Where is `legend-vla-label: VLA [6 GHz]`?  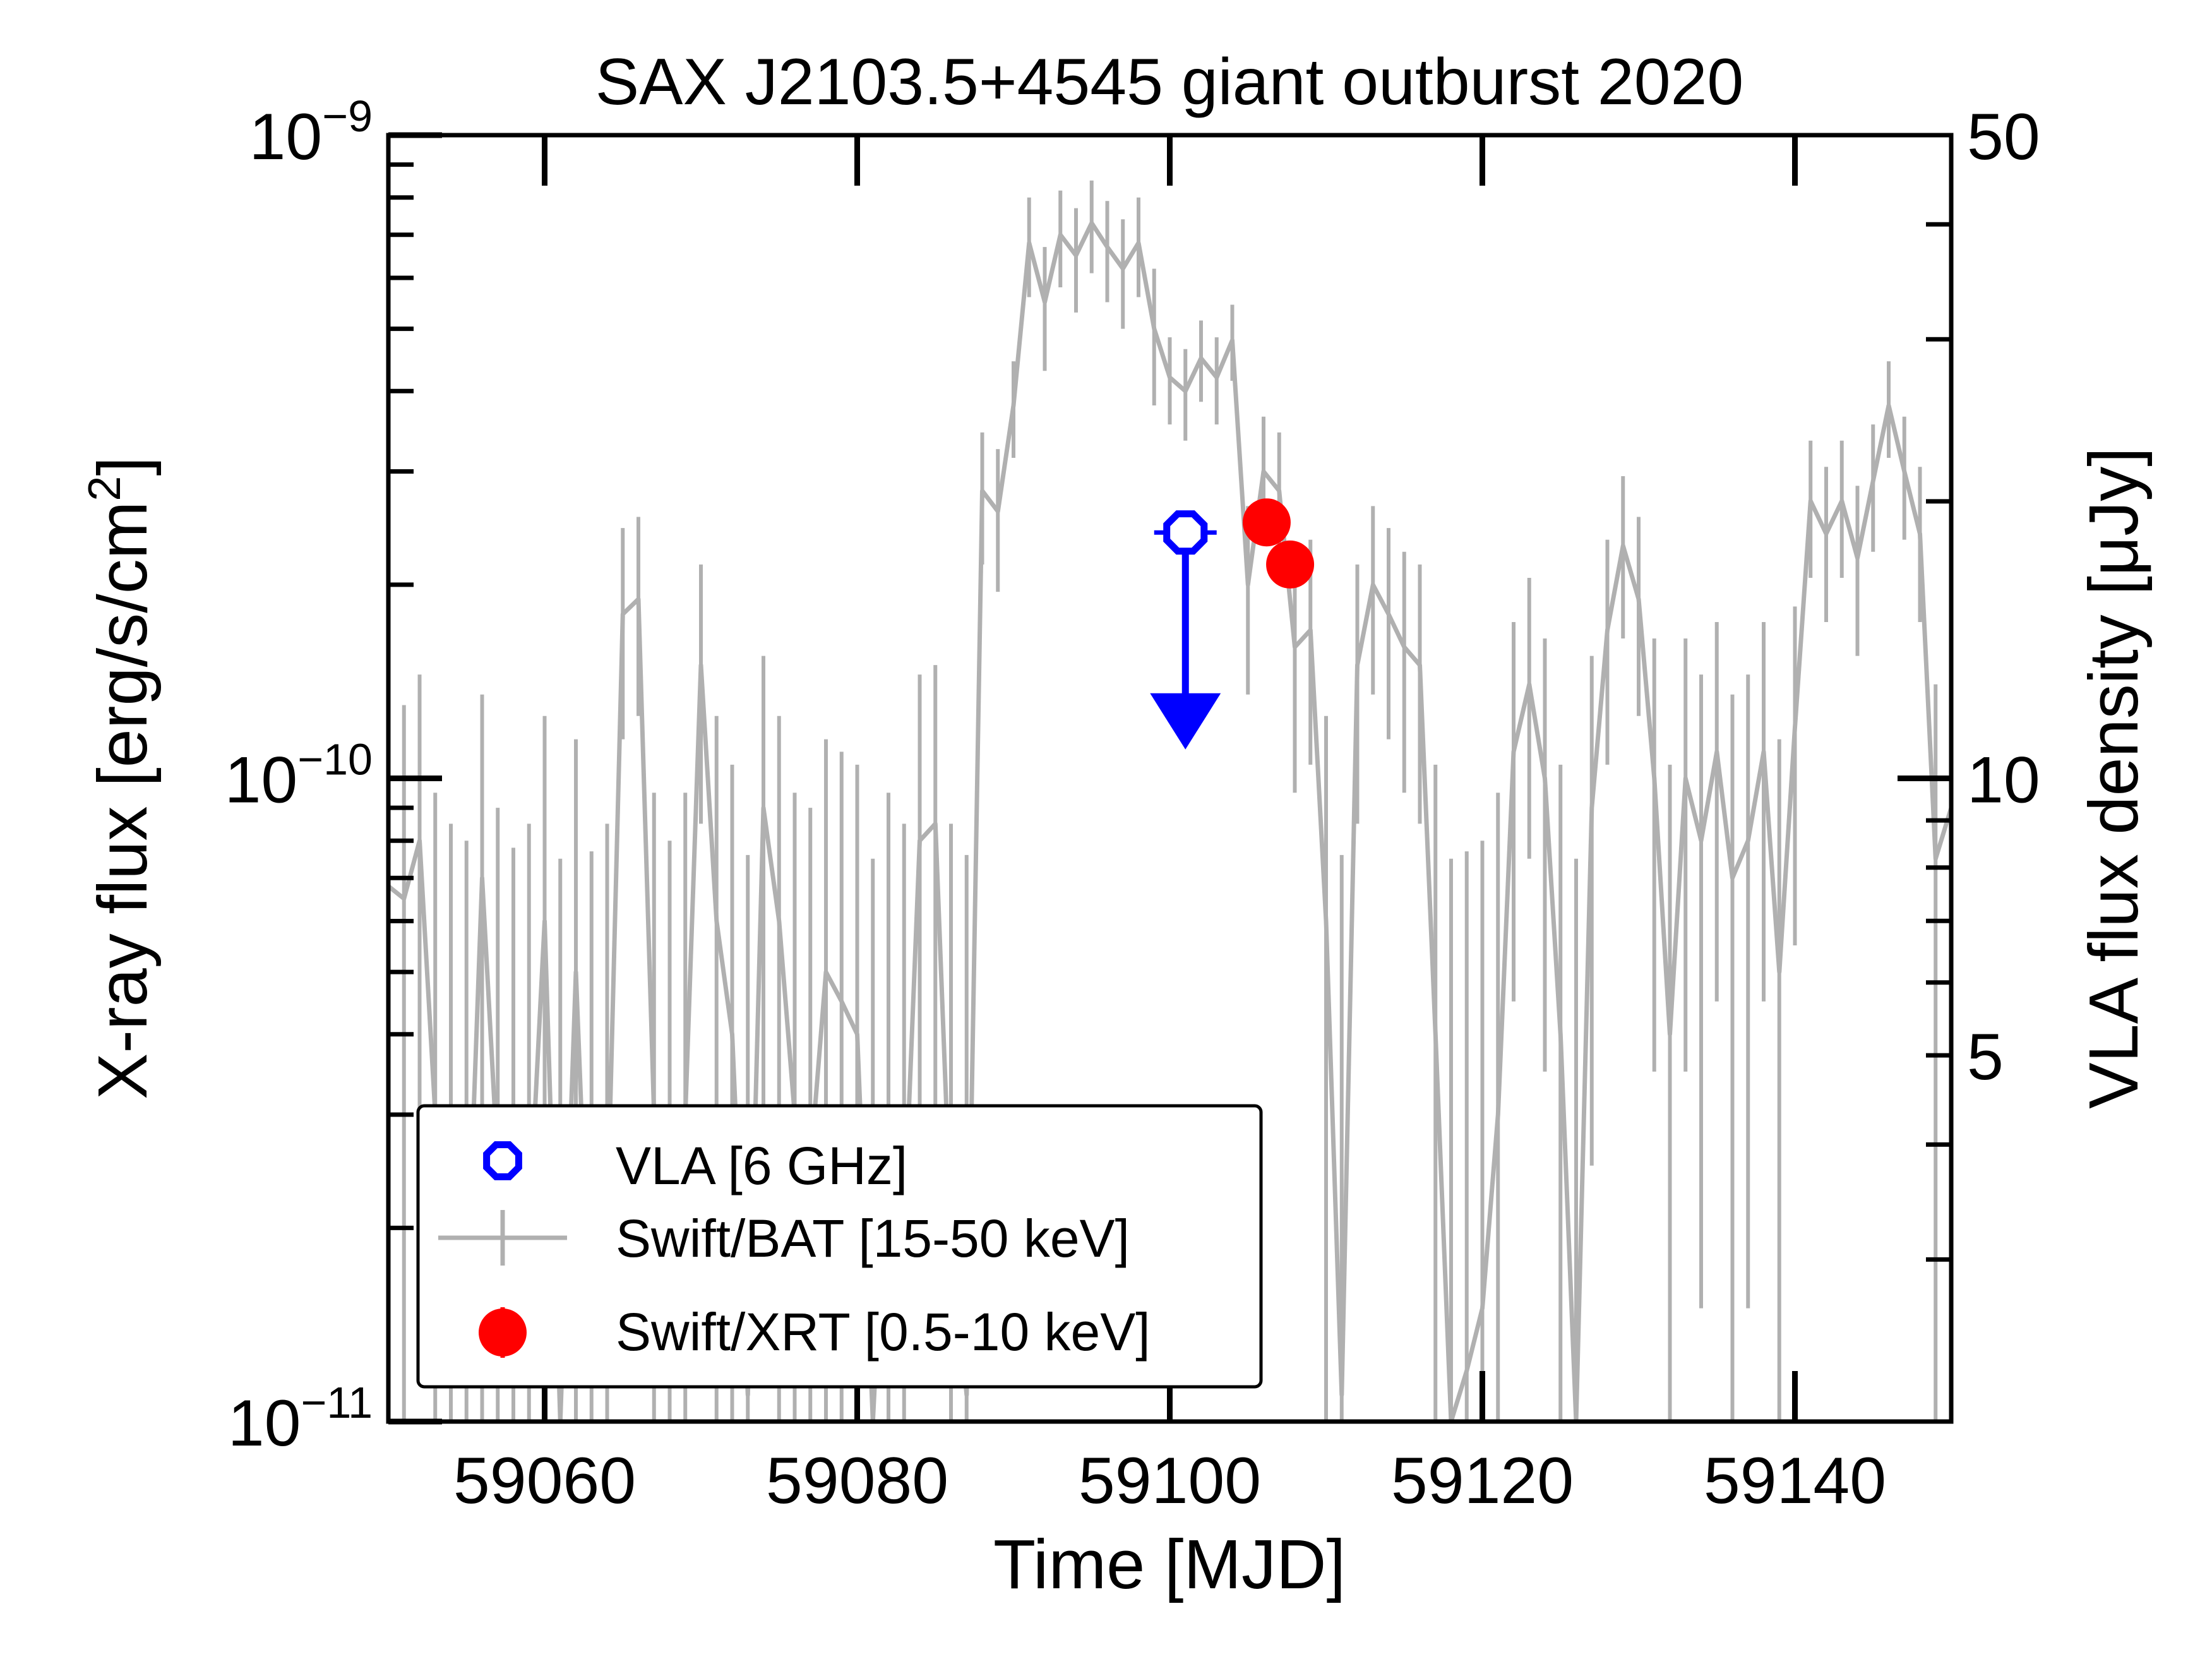
legend-vla-label: VLA [6 GHz] is located at coordinates (761, 1165).